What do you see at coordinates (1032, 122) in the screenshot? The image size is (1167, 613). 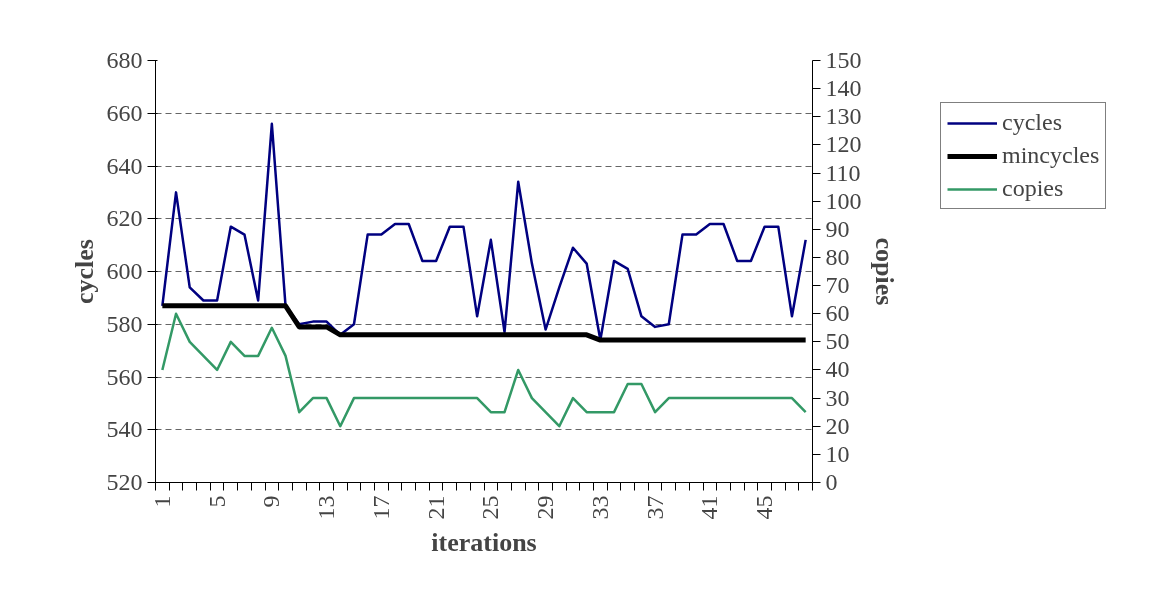 I see `legend-label: cycles` at bounding box center [1032, 122].